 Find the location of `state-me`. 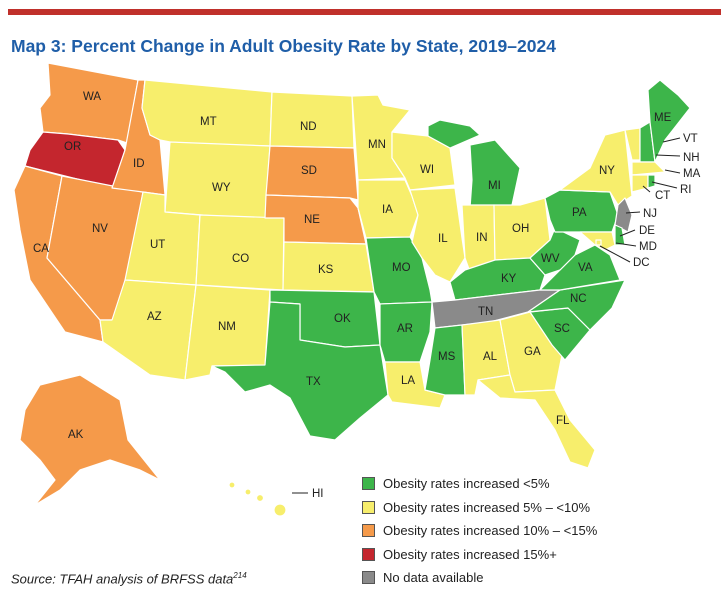

state-me is located at coordinates (669, 121).